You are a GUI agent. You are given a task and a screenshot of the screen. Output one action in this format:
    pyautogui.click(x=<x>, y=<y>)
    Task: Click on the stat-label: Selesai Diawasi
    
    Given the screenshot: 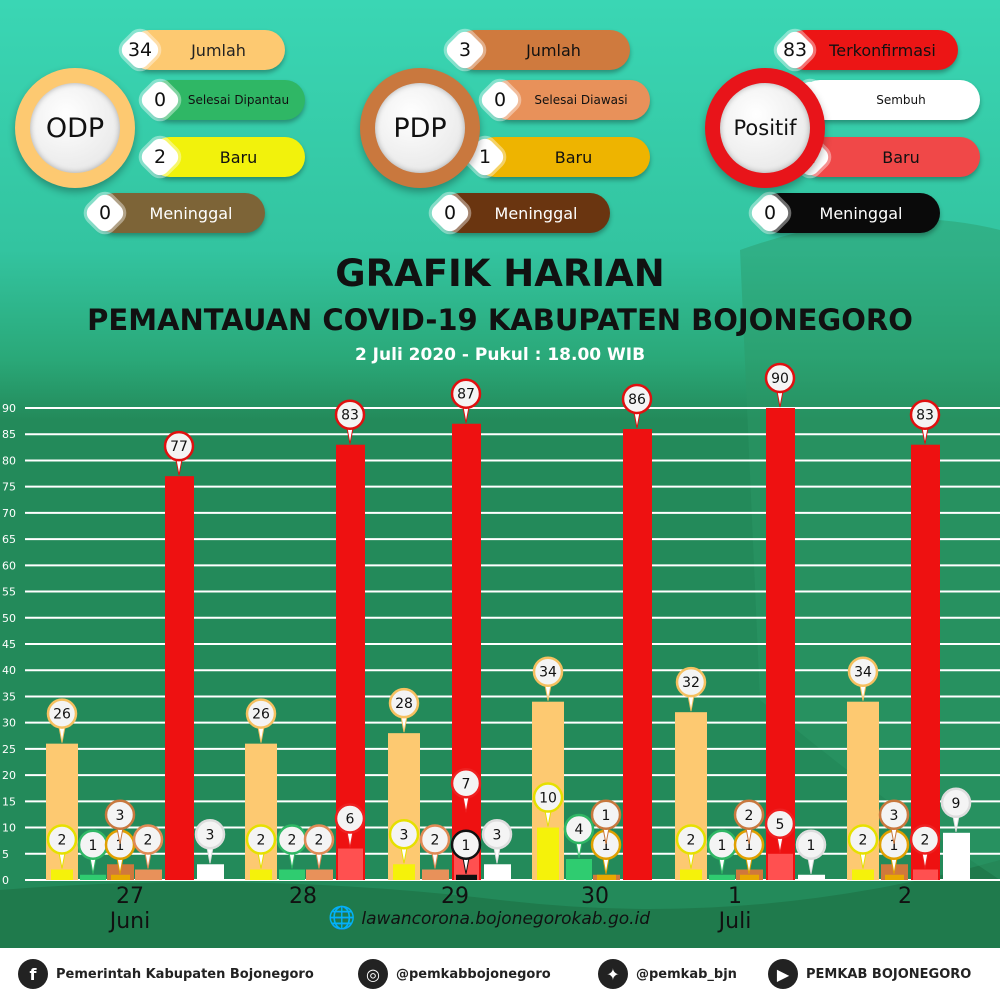 What is the action you would take?
    pyautogui.click(x=581, y=100)
    